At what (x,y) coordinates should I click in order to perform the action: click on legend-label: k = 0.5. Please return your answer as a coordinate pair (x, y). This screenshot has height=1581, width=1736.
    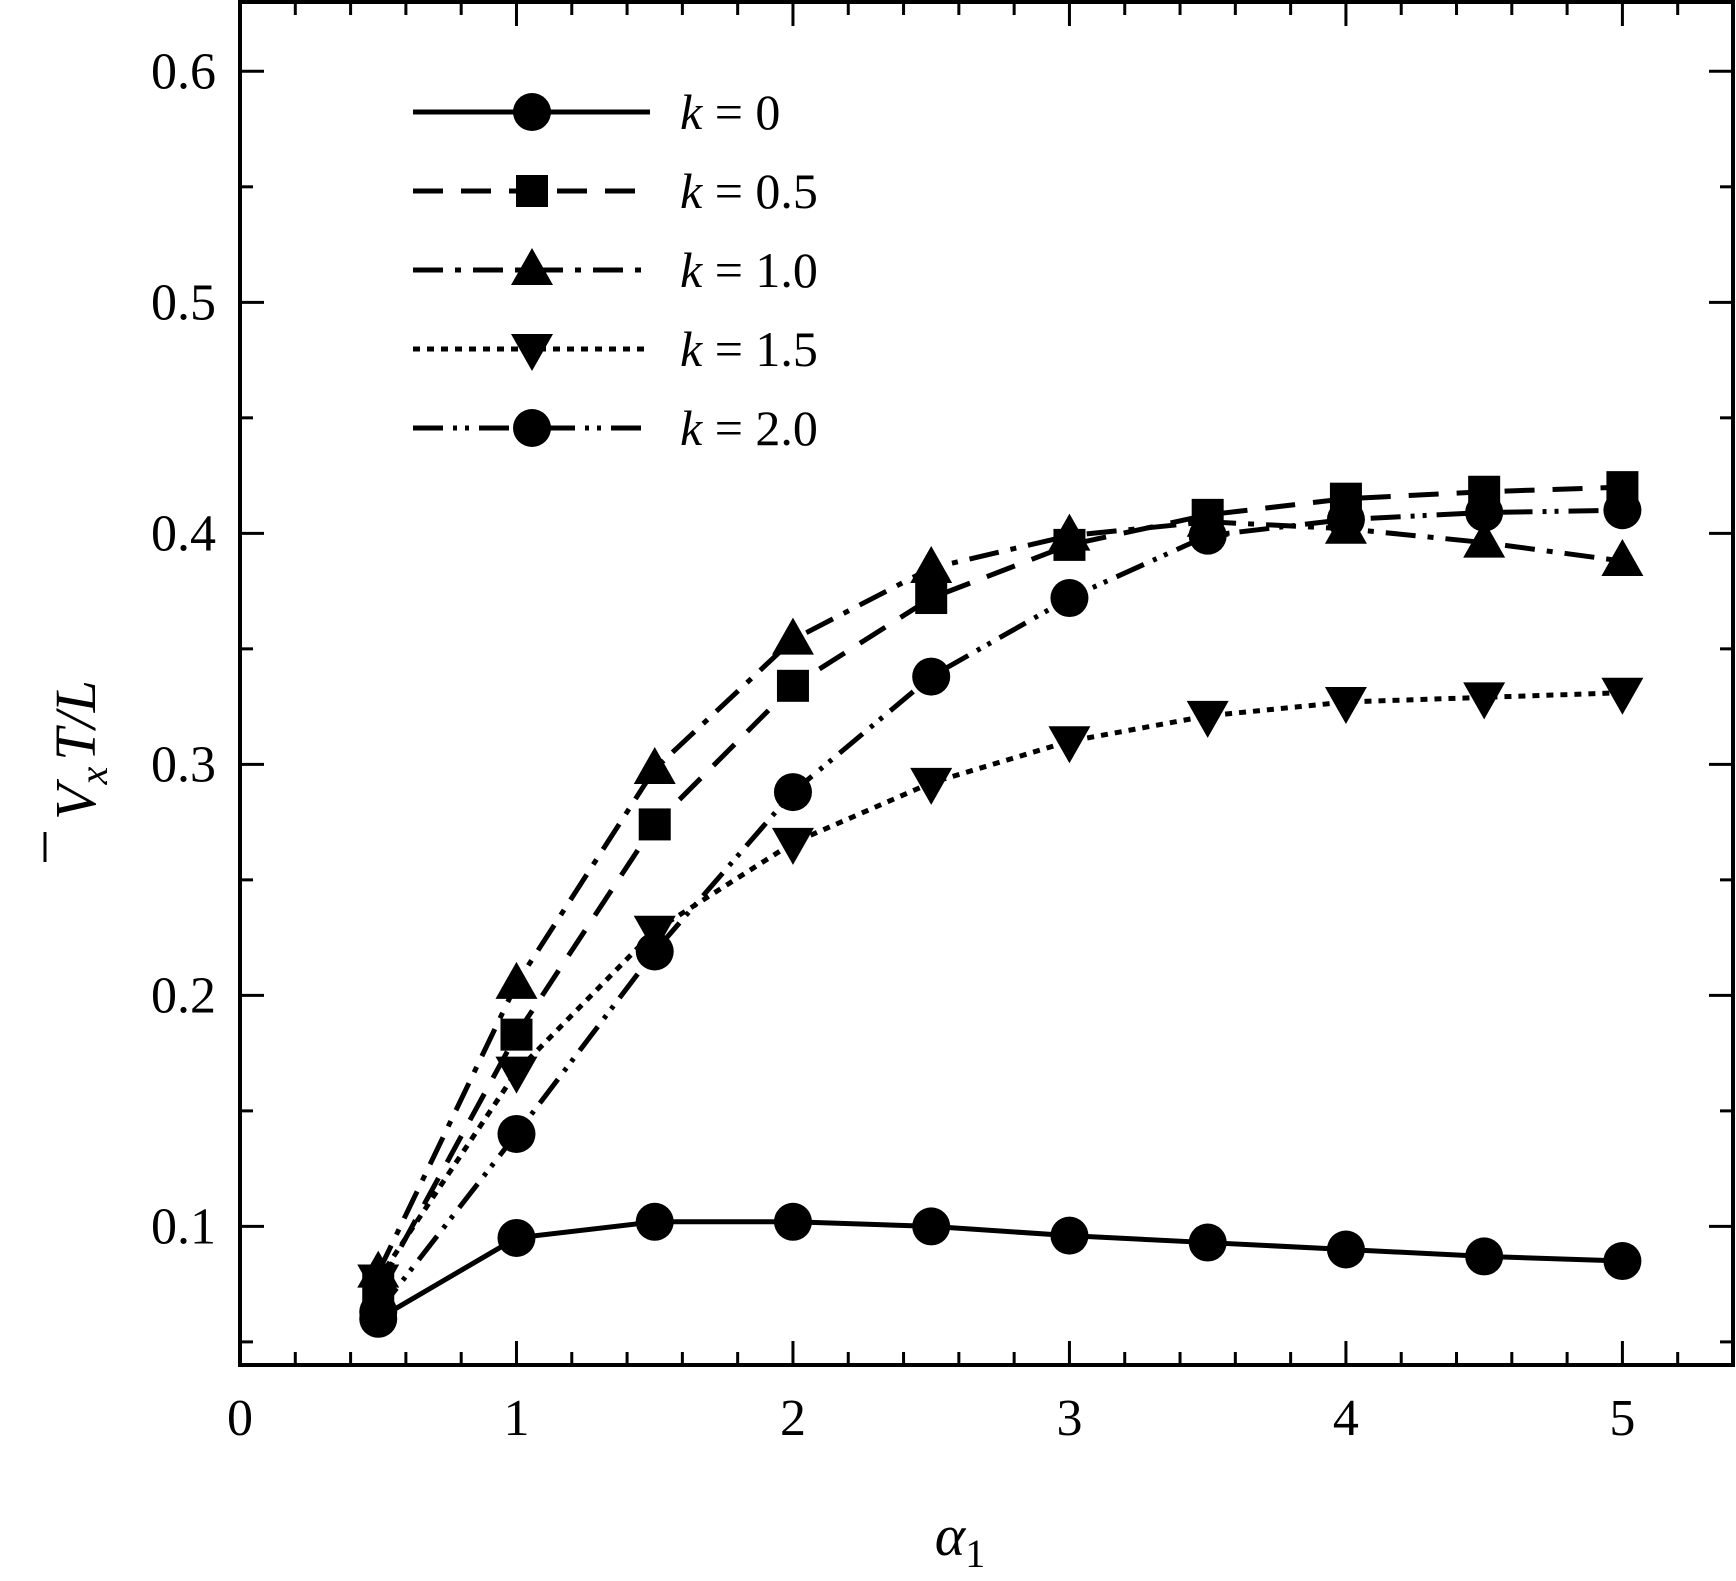
    Looking at the image, I should click on (749, 191).